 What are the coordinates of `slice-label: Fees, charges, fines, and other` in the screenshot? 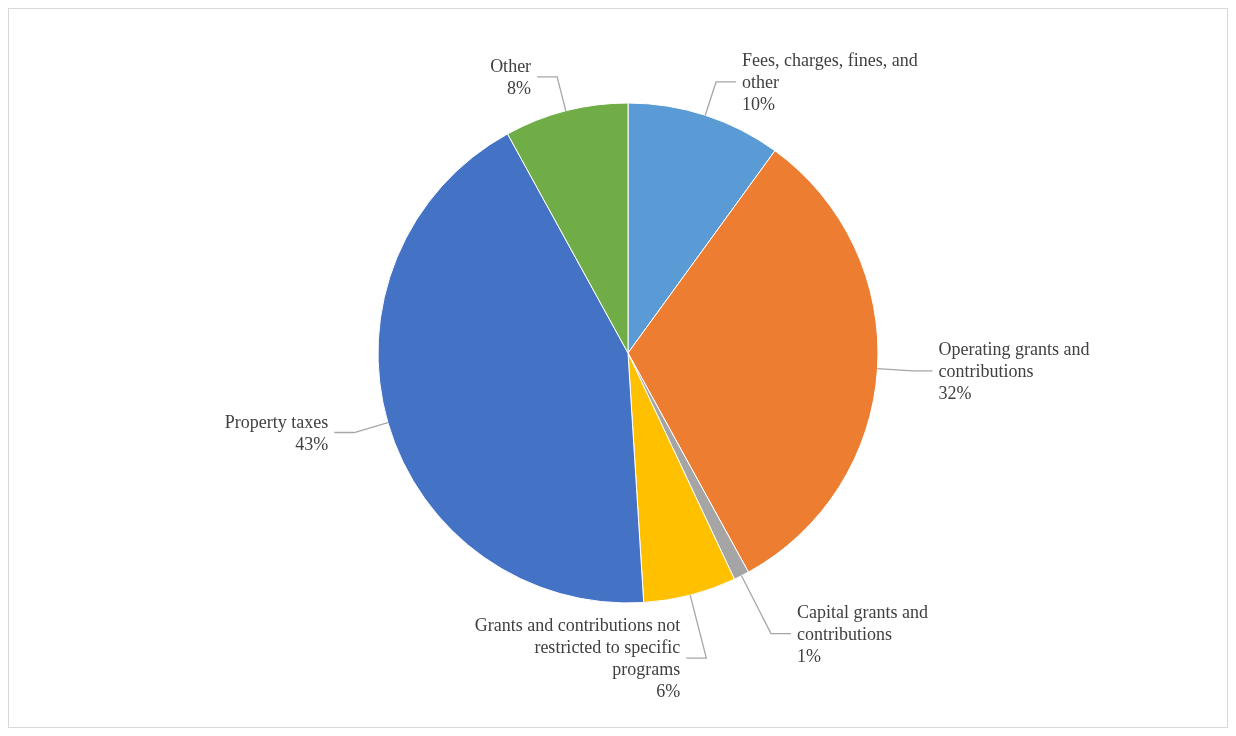 It's located at (830, 70).